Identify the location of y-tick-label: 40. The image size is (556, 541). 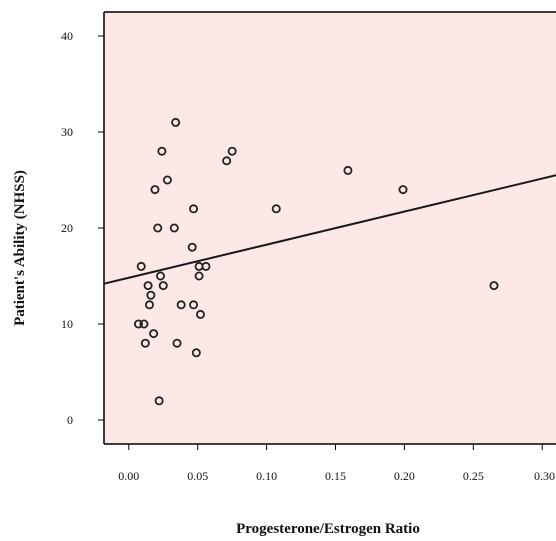
(67, 36).